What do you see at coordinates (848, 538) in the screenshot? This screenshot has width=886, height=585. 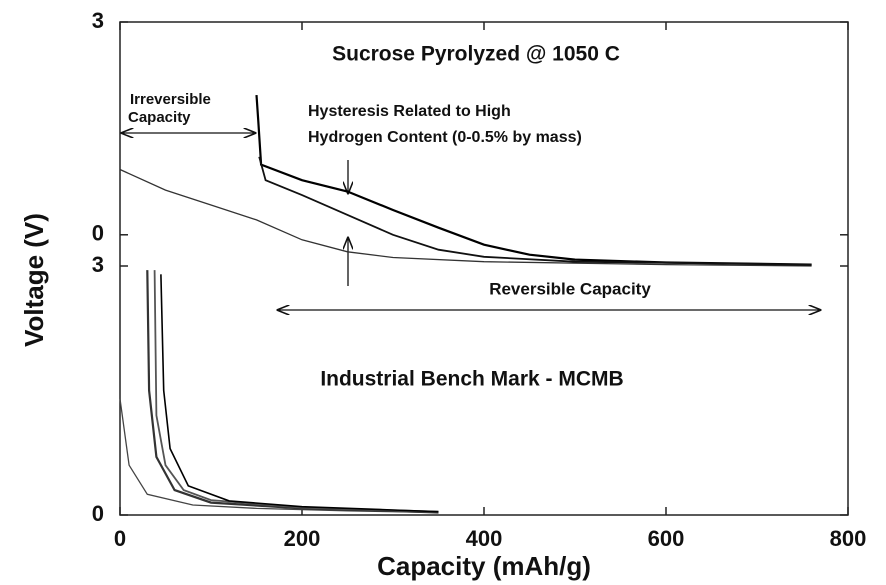 I see `x-tick-label: 800` at bounding box center [848, 538].